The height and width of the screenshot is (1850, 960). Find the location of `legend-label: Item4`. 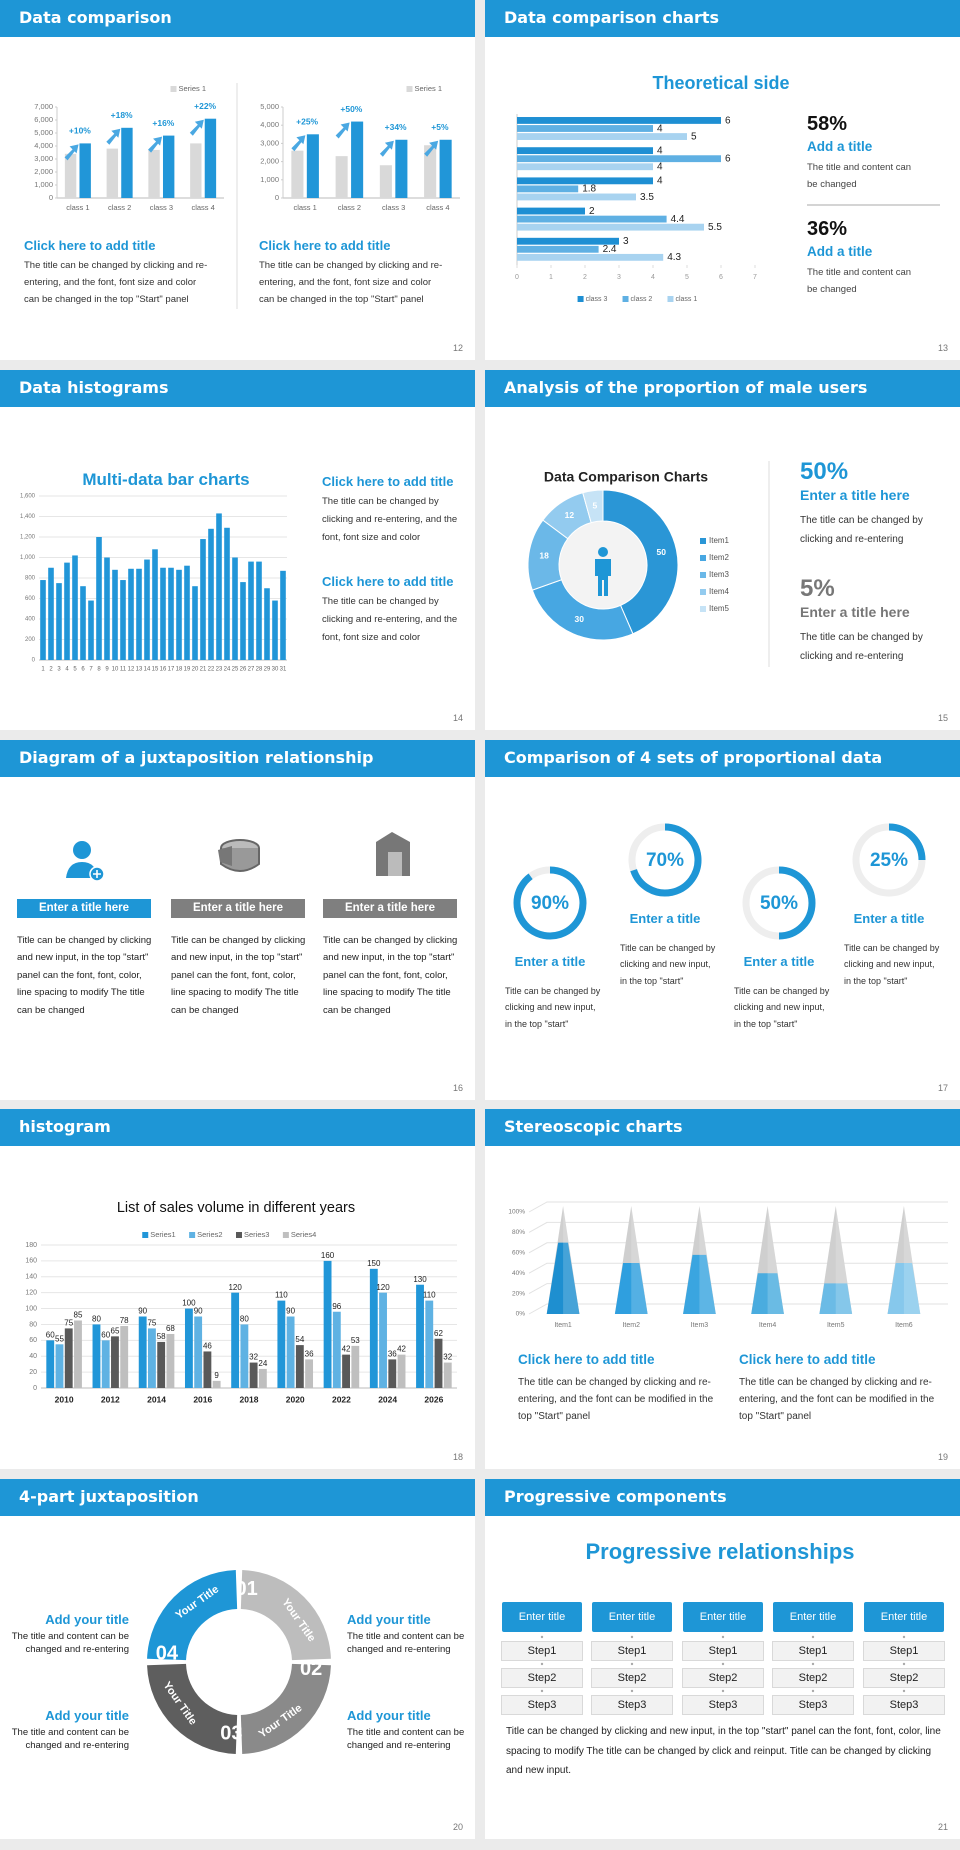

legend-label: Item4 is located at coordinates (719, 591).